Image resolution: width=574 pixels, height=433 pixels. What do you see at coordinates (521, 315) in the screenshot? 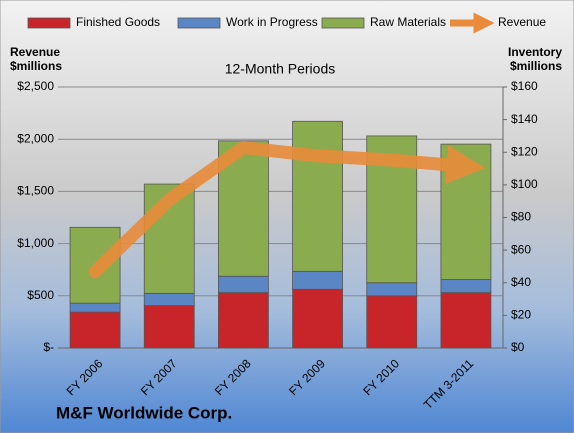
I see `y2-tick-label: $20` at bounding box center [521, 315].